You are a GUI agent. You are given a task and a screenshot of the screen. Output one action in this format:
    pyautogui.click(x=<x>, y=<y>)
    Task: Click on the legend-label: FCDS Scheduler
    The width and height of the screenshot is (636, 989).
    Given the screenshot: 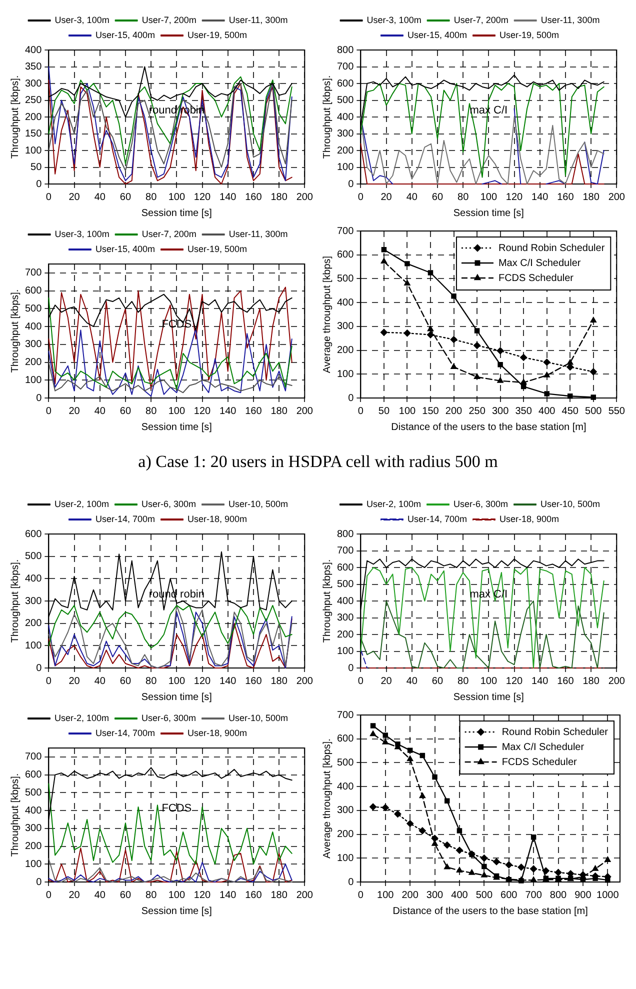 What is the action you would take?
    pyautogui.click(x=536, y=278)
    